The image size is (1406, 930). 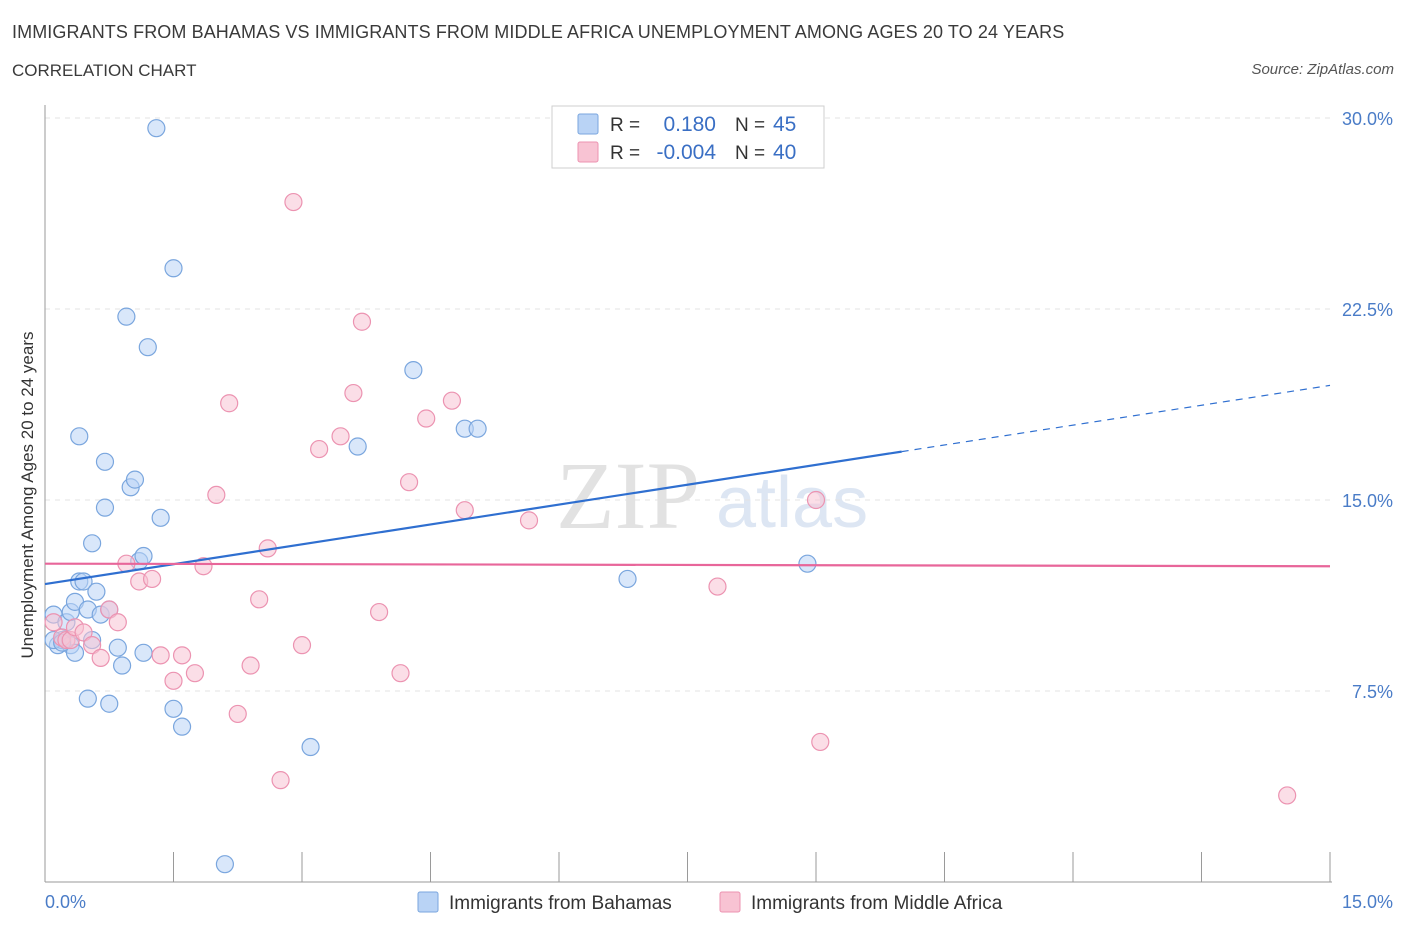 I want to click on legend-swatch-bahamas, so click(x=588, y=124).